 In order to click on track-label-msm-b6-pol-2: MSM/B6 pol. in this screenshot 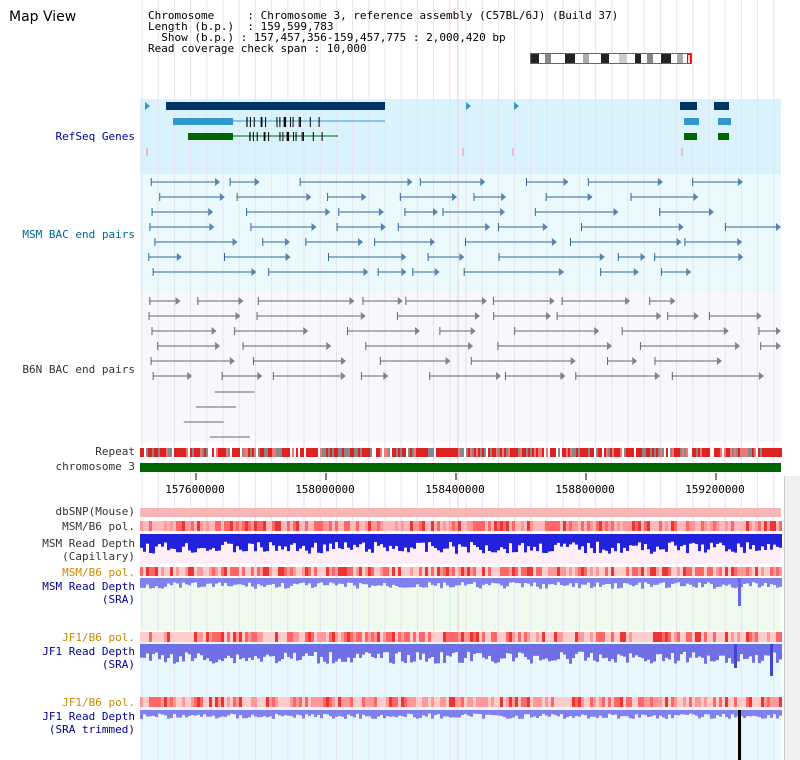, I will do `click(98, 572)`.